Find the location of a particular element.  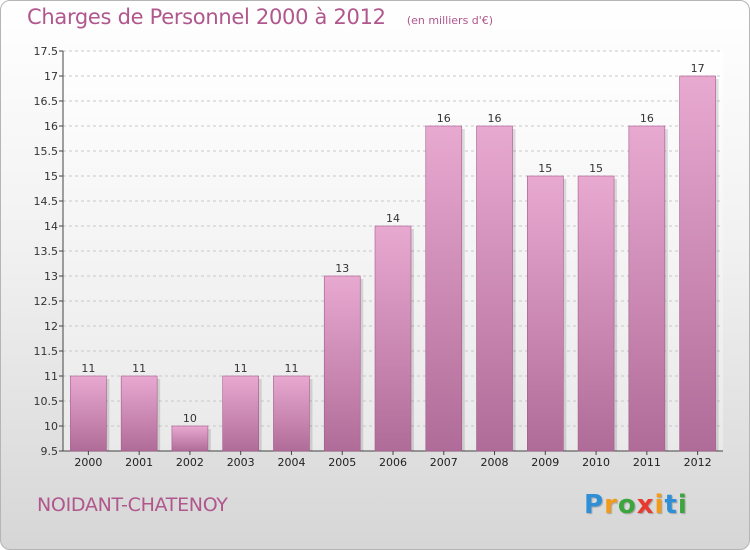

x-tick-label: 2005 is located at coordinates (342, 462).